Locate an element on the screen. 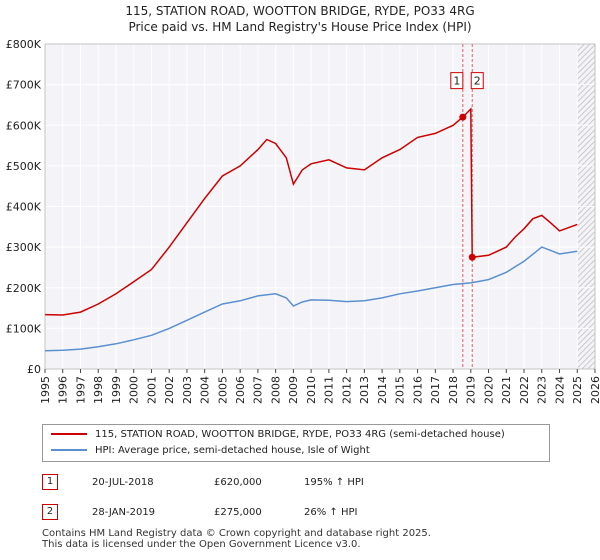  y-tick-label: £600K is located at coordinates (24, 125).